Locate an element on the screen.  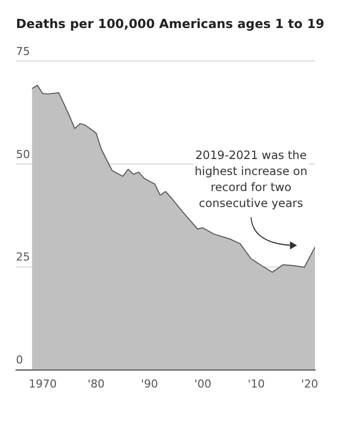
x-tick-label: '20 is located at coordinates (309, 383).